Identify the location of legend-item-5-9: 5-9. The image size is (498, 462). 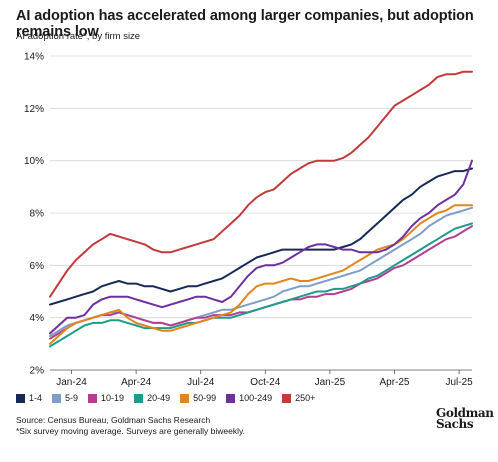
(65, 398).